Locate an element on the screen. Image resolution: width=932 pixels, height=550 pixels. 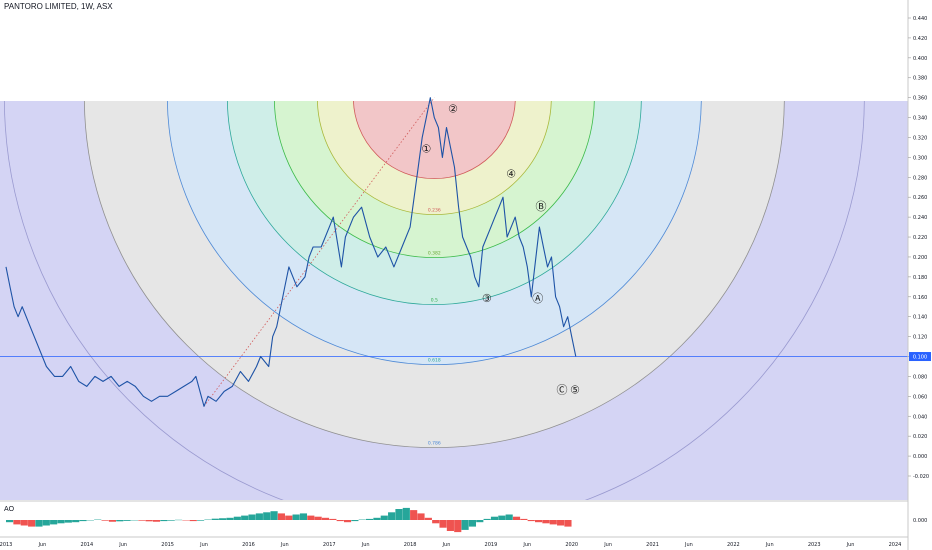
fib-level-label: 0.382 is located at coordinates (434, 254).